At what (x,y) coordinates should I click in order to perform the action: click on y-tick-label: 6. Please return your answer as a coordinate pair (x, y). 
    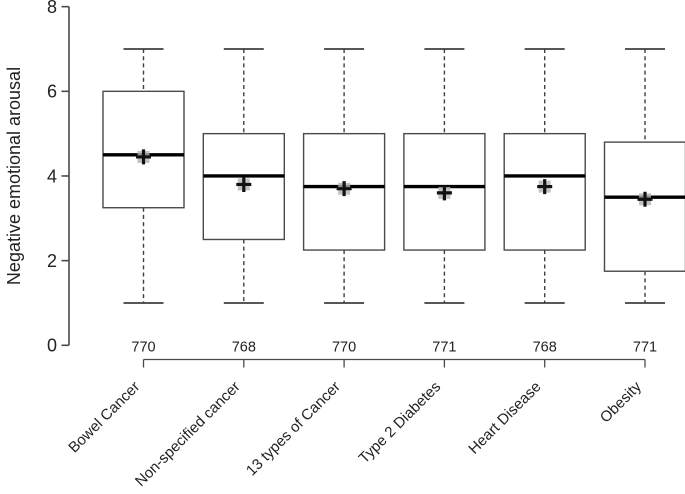
    Looking at the image, I should click on (52, 92).